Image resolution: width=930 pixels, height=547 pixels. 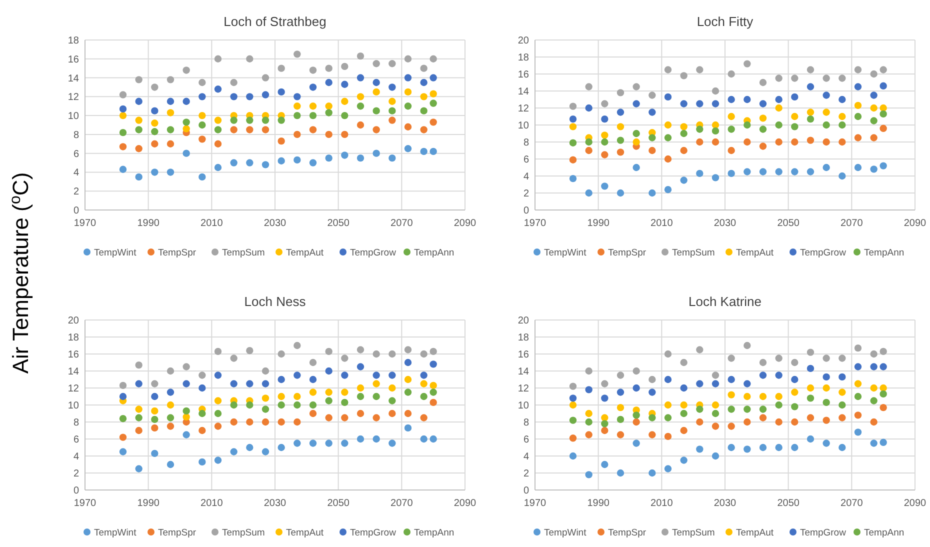 What do you see at coordinates (305, 252) in the screenshot?
I see `legend-label: TempAut` at bounding box center [305, 252].